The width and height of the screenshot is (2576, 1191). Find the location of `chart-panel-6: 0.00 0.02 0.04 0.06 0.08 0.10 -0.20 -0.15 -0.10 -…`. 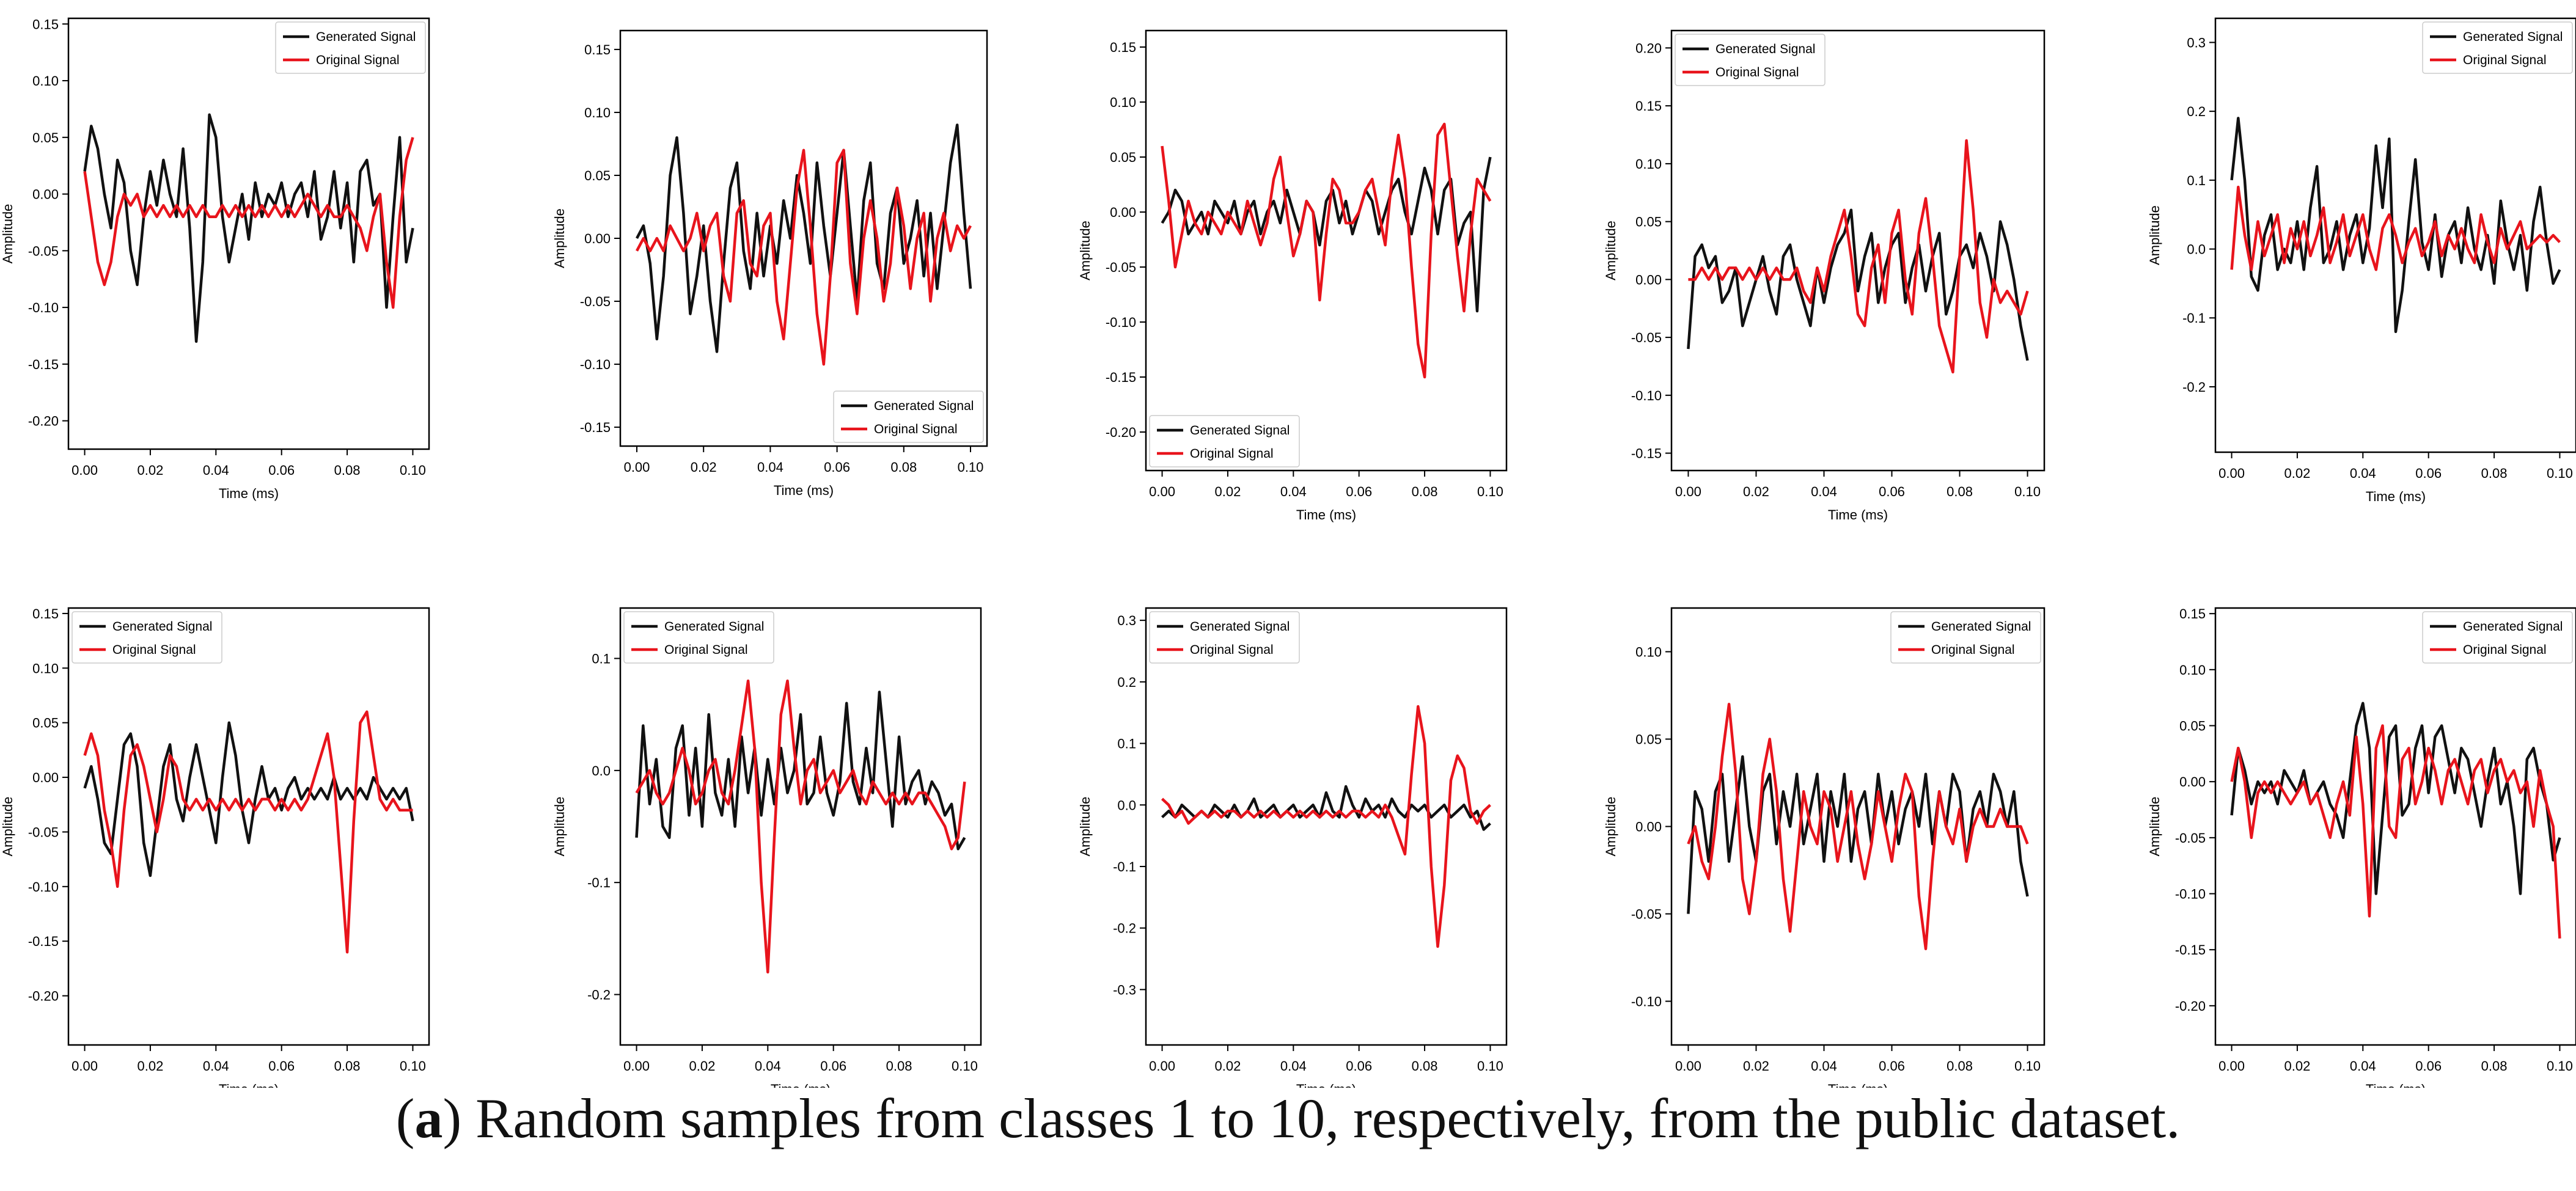

chart-panel-6: 0.00 0.02 0.04 0.06 0.08 0.10 -0.20 -0.15 -0.10 -… is located at coordinates (215, 847).